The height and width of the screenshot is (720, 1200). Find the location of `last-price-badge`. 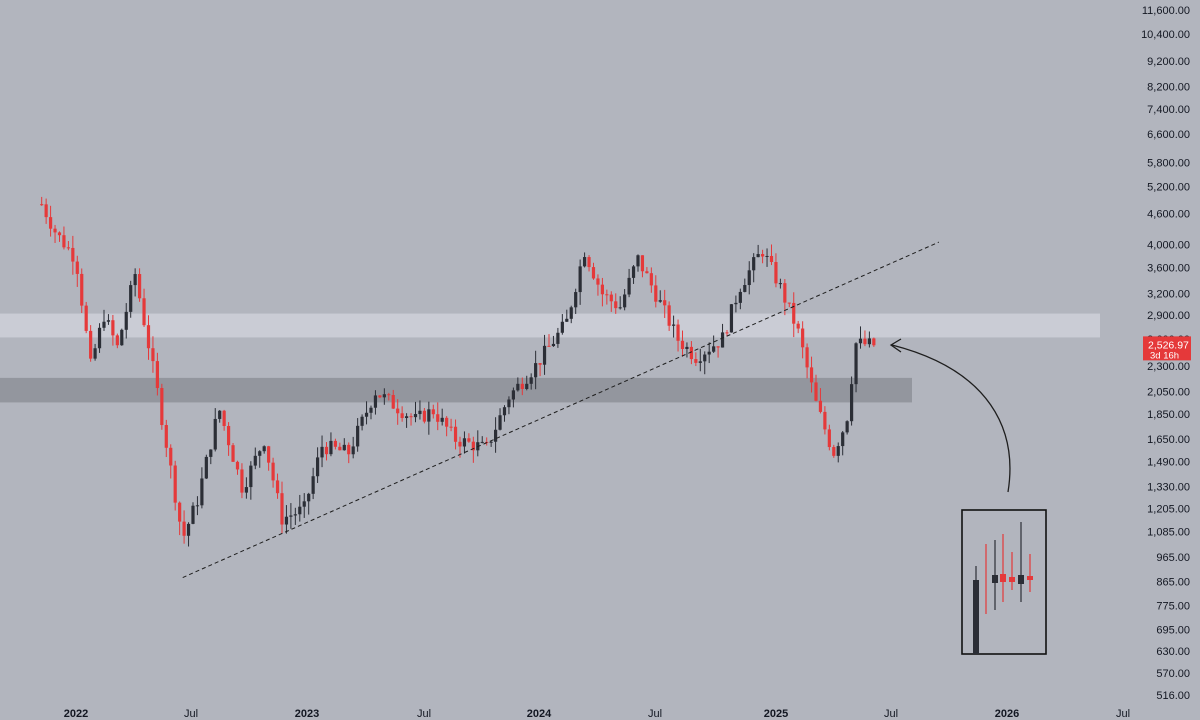

last-price-badge is located at coordinates (1167, 348).